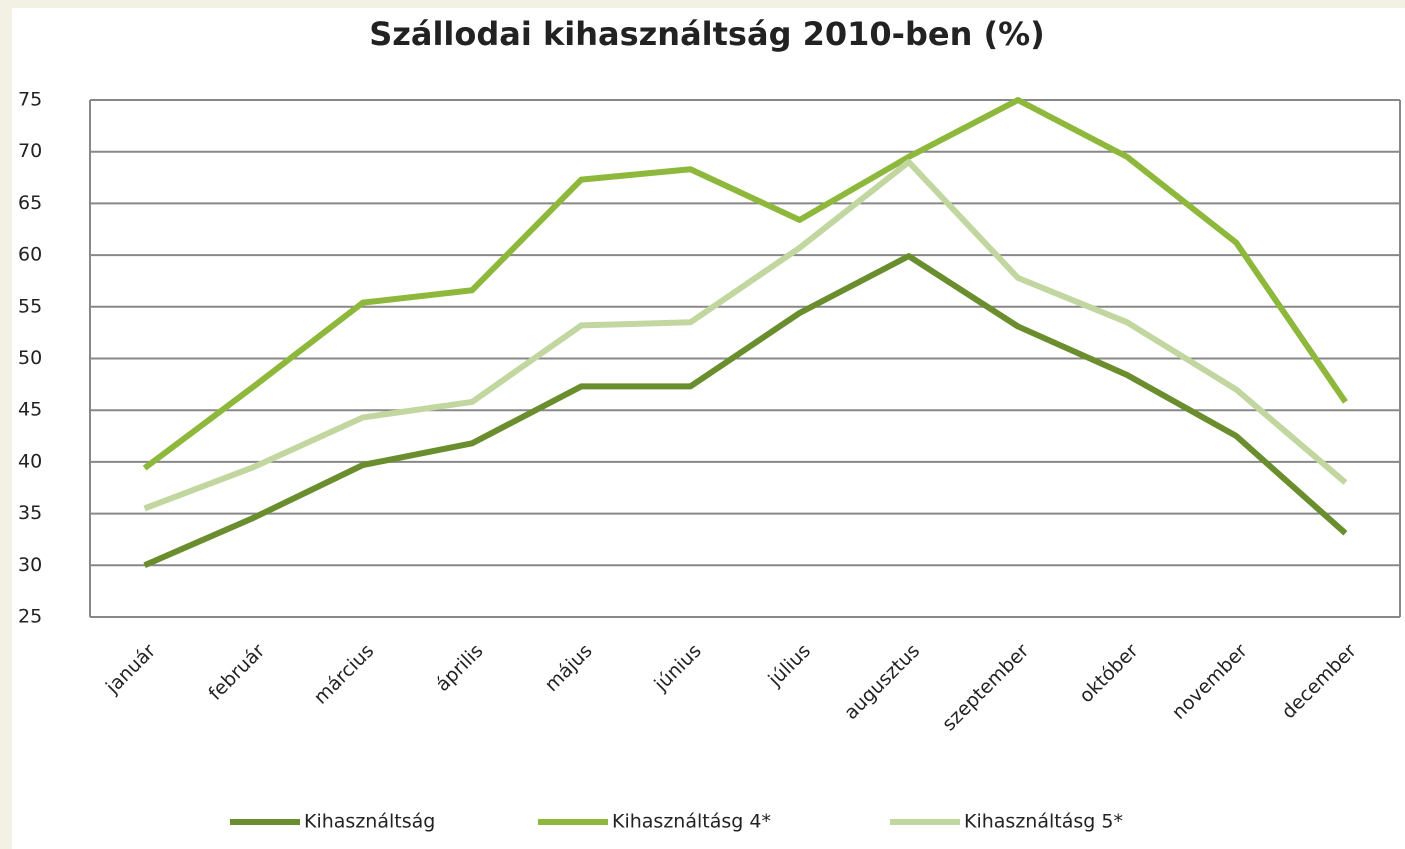 This screenshot has height=849, width=1405. What do you see at coordinates (30, 255) in the screenshot?
I see `y-tick-label: 60` at bounding box center [30, 255].